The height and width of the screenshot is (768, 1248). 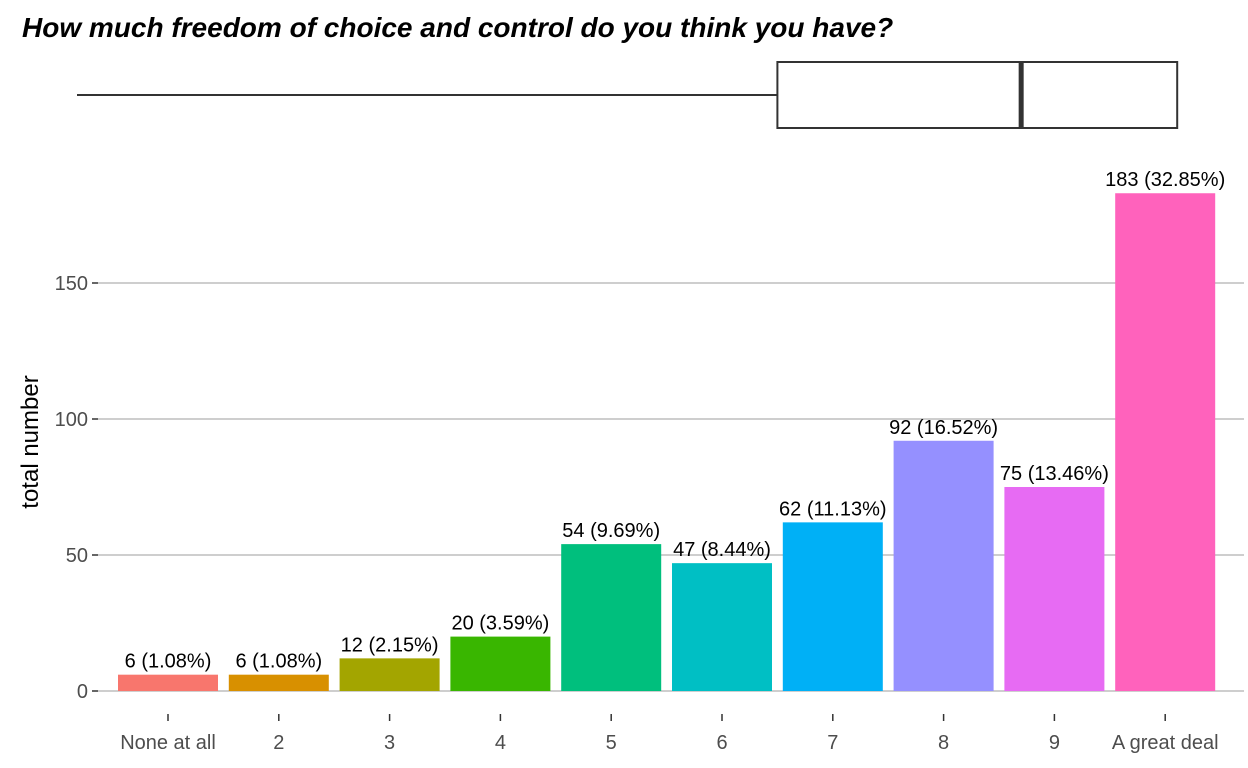 I want to click on y-tick-label: 50, so click(x=77, y=556).